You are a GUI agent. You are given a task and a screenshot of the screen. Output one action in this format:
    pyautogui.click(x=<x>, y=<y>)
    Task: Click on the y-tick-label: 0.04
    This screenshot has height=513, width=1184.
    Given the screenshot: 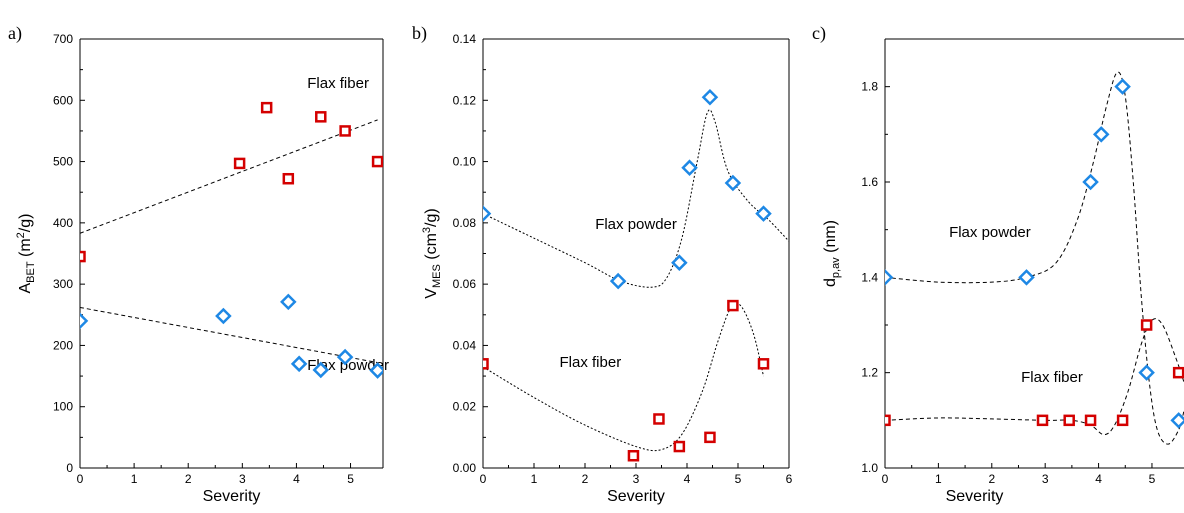 What is the action you would take?
    pyautogui.click(x=465, y=345)
    